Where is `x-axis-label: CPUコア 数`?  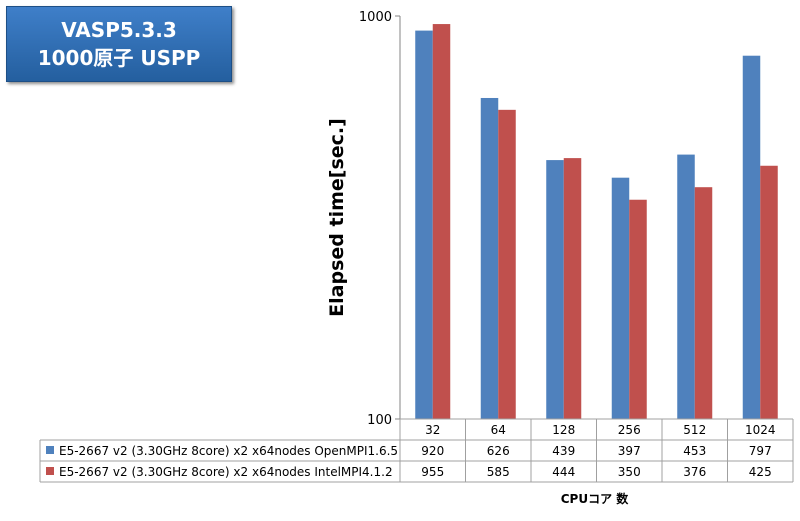 x-axis-label: CPUコア 数 is located at coordinates (595, 498).